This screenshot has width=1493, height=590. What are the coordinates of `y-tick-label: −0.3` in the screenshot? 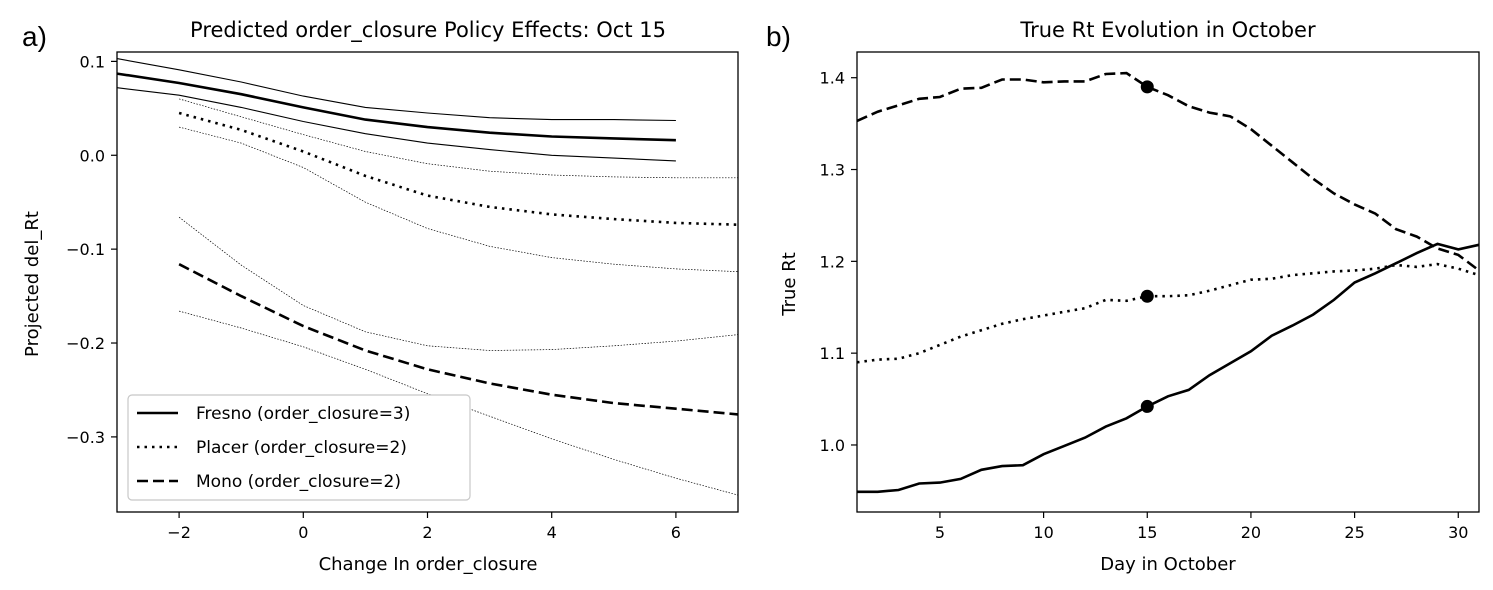 It's located at (85, 437).